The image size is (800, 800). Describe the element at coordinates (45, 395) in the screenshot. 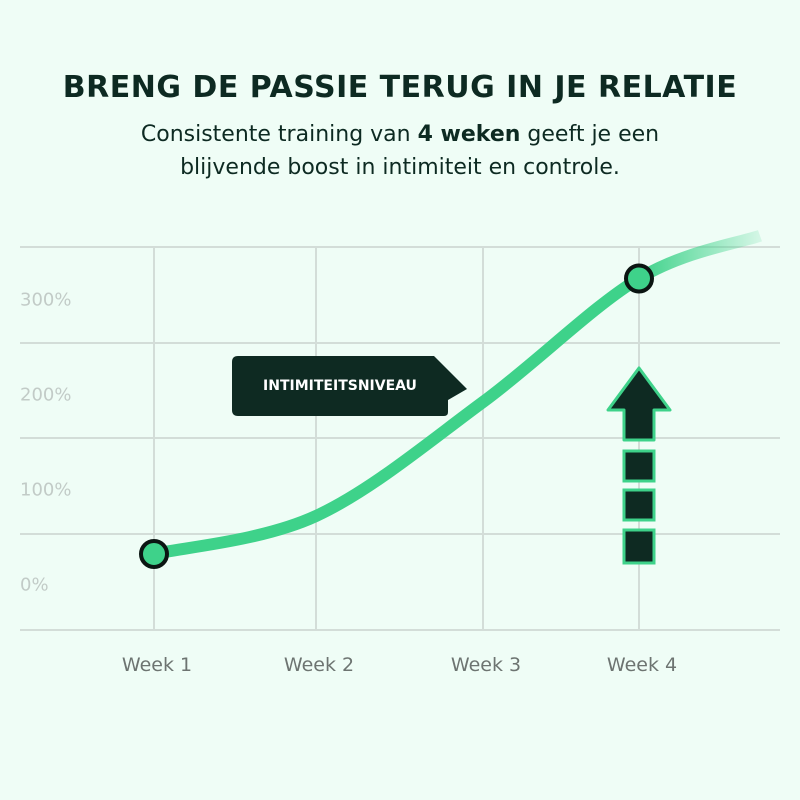

I see `y-tick-label: 200%` at that location.